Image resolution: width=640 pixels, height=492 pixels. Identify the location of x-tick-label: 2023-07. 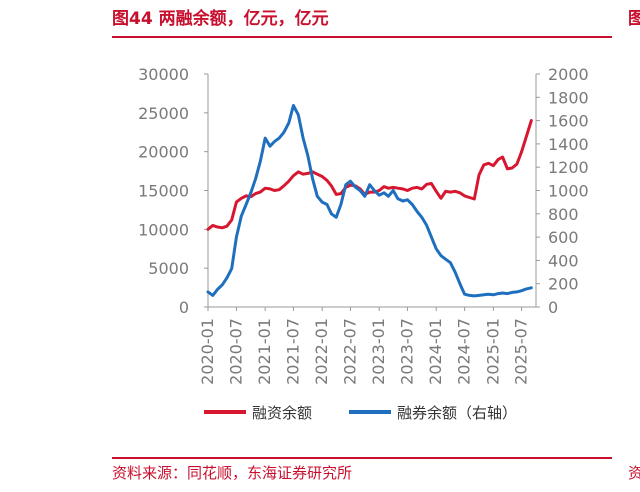
(406, 351).